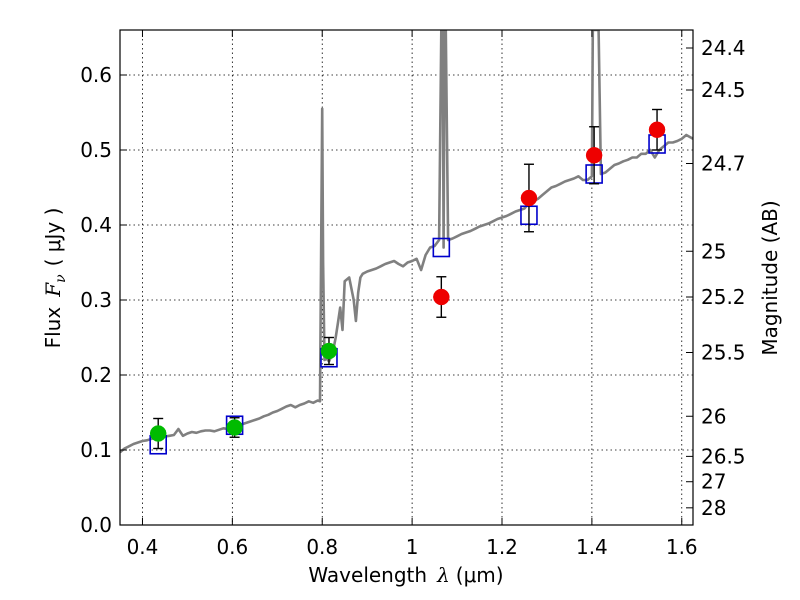  I want to click on y-tick-label: 0.6, so click(96, 75).